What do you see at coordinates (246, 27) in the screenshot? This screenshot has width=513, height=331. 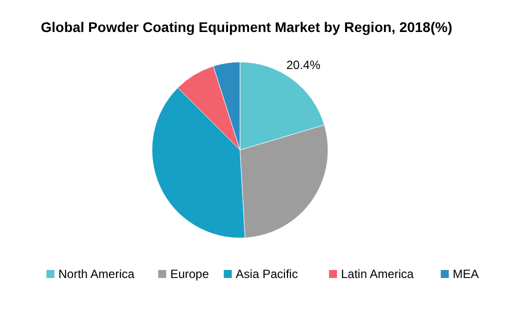 I see `chart-title: Global Powder Coating Equipment Market by Region, 2018(%)` at bounding box center [246, 27].